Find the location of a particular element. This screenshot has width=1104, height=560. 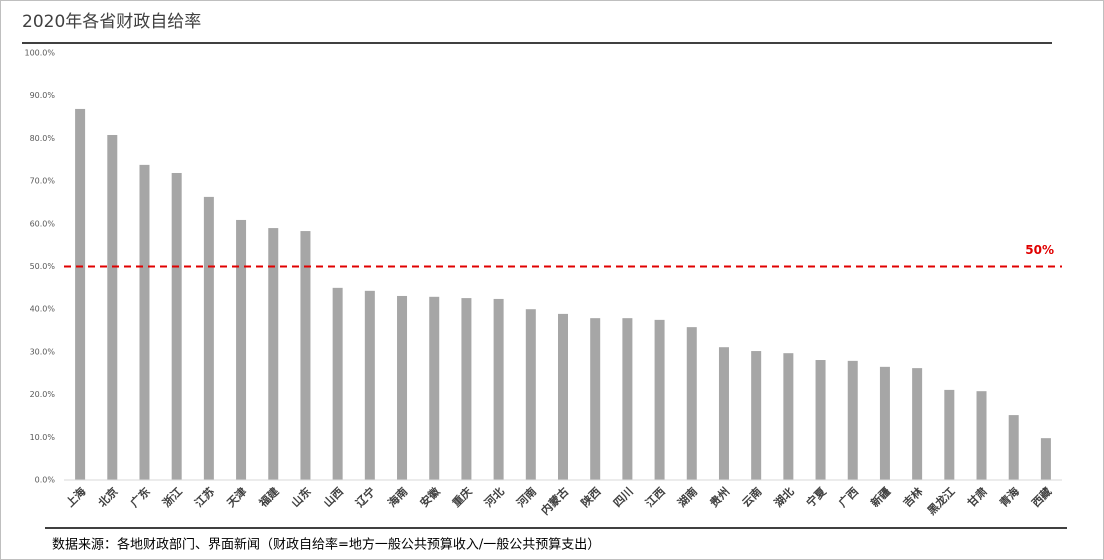

y-tick-label: 40.0% is located at coordinates (43, 309).